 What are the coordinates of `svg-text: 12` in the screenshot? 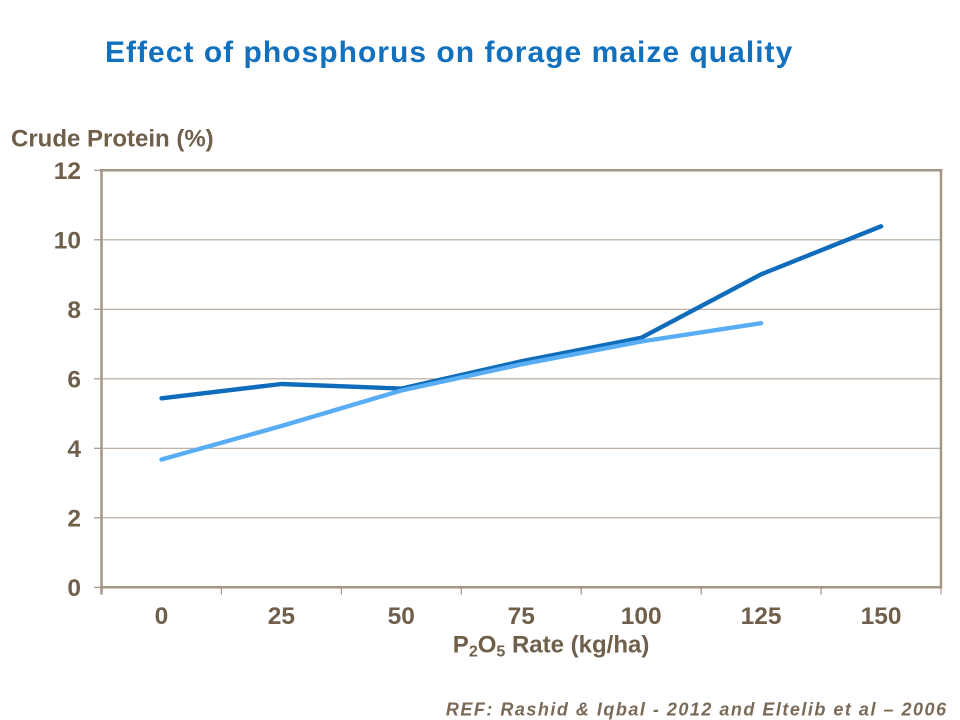 It's located at (67, 171).